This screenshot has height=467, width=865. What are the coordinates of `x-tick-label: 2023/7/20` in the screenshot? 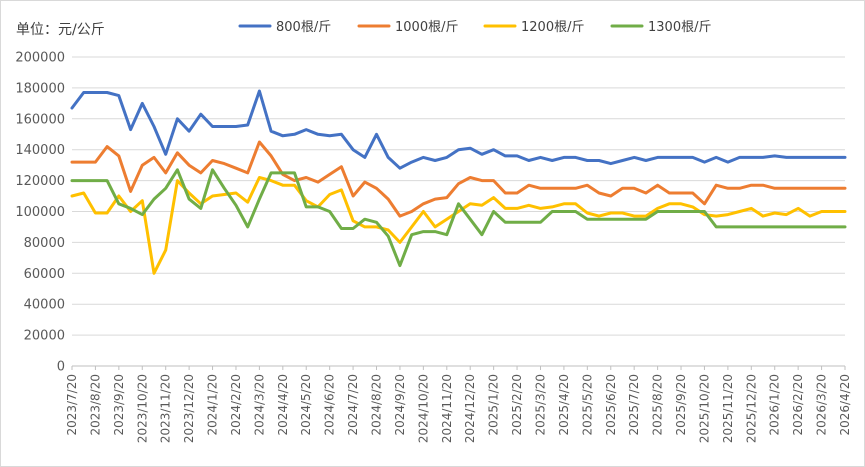 It's located at (72, 405).